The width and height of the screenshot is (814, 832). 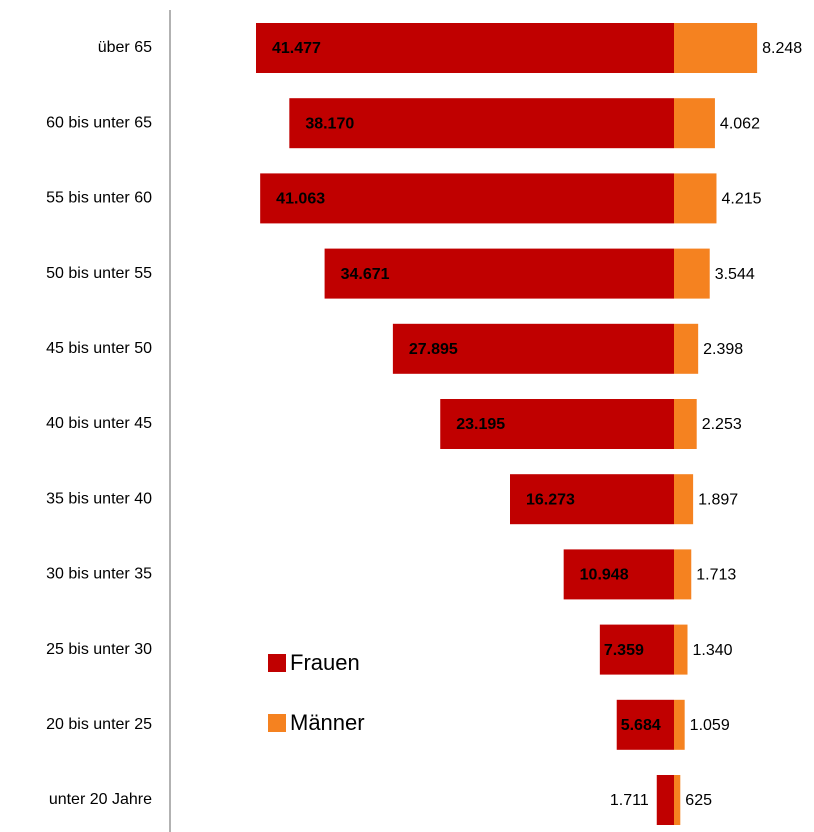 What do you see at coordinates (629, 800) in the screenshot?
I see `data-label: 1.711` at bounding box center [629, 800].